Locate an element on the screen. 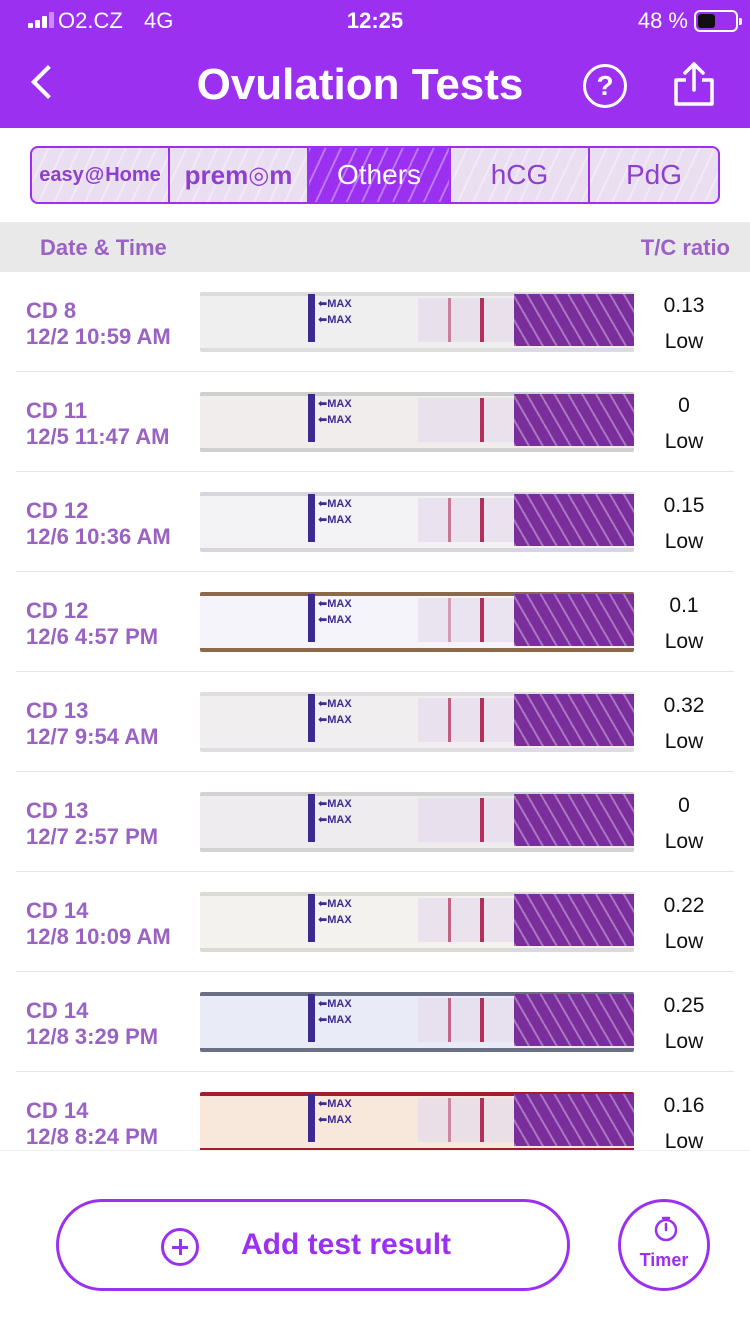 Image resolution: width=750 pixels, height=1334 pixels. status-bar: O2.CZ 4G 12:25 48 % is located at coordinates (375, 21).